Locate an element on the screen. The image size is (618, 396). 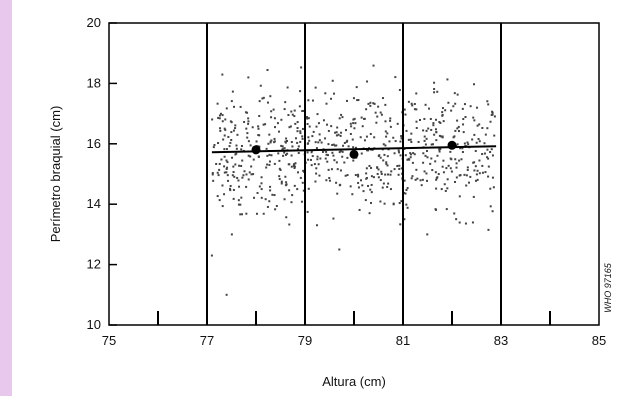
y-tick-label: 16 is located at coordinates (94, 143).